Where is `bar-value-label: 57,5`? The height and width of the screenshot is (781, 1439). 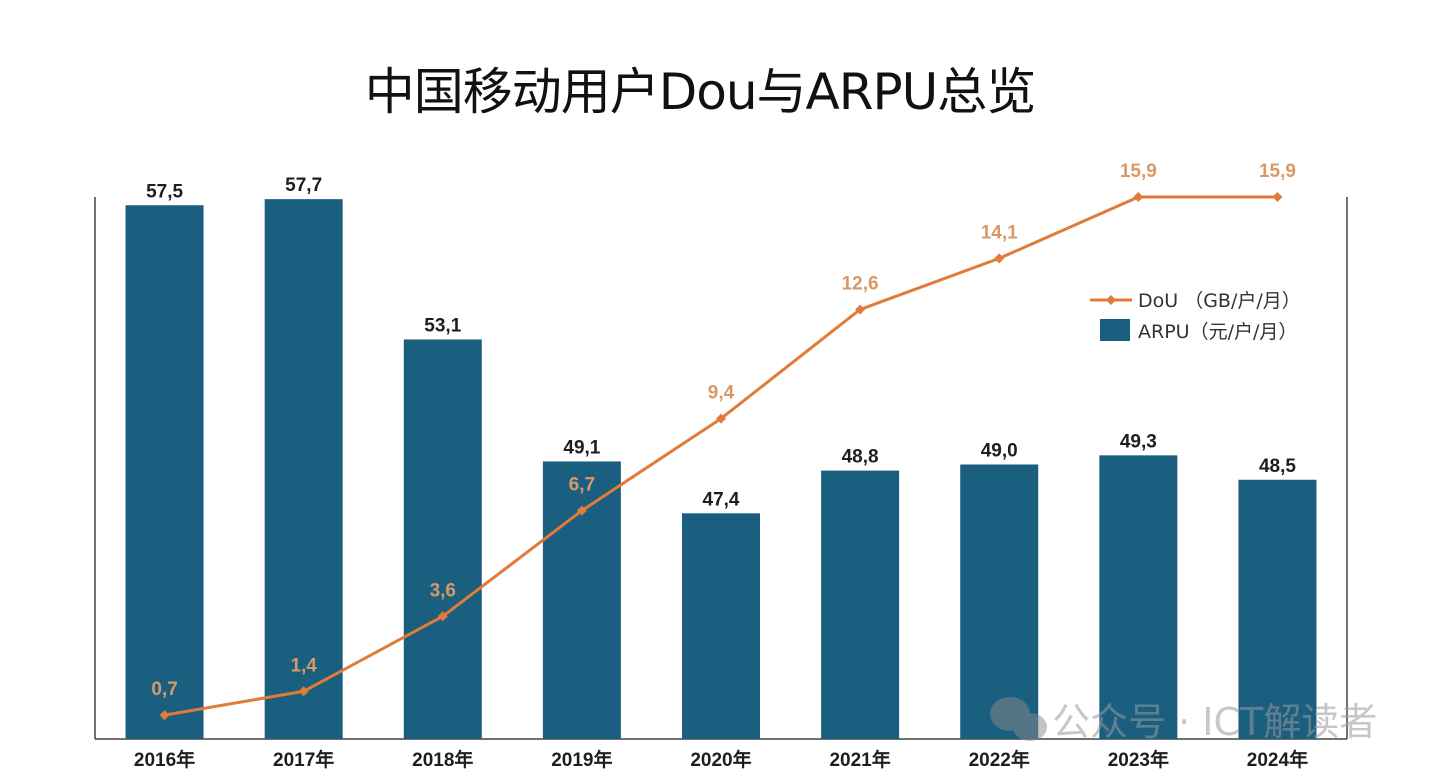 bar-value-label: 57,5 is located at coordinates (164, 191).